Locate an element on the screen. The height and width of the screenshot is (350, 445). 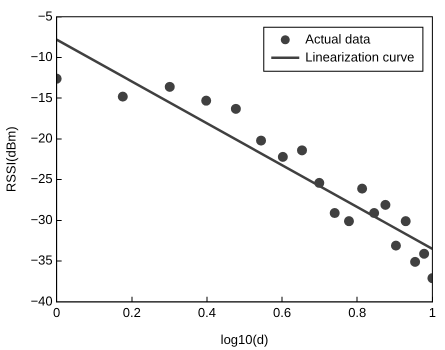
legend-label: Linearization curve is located at coordinates (359, 56).